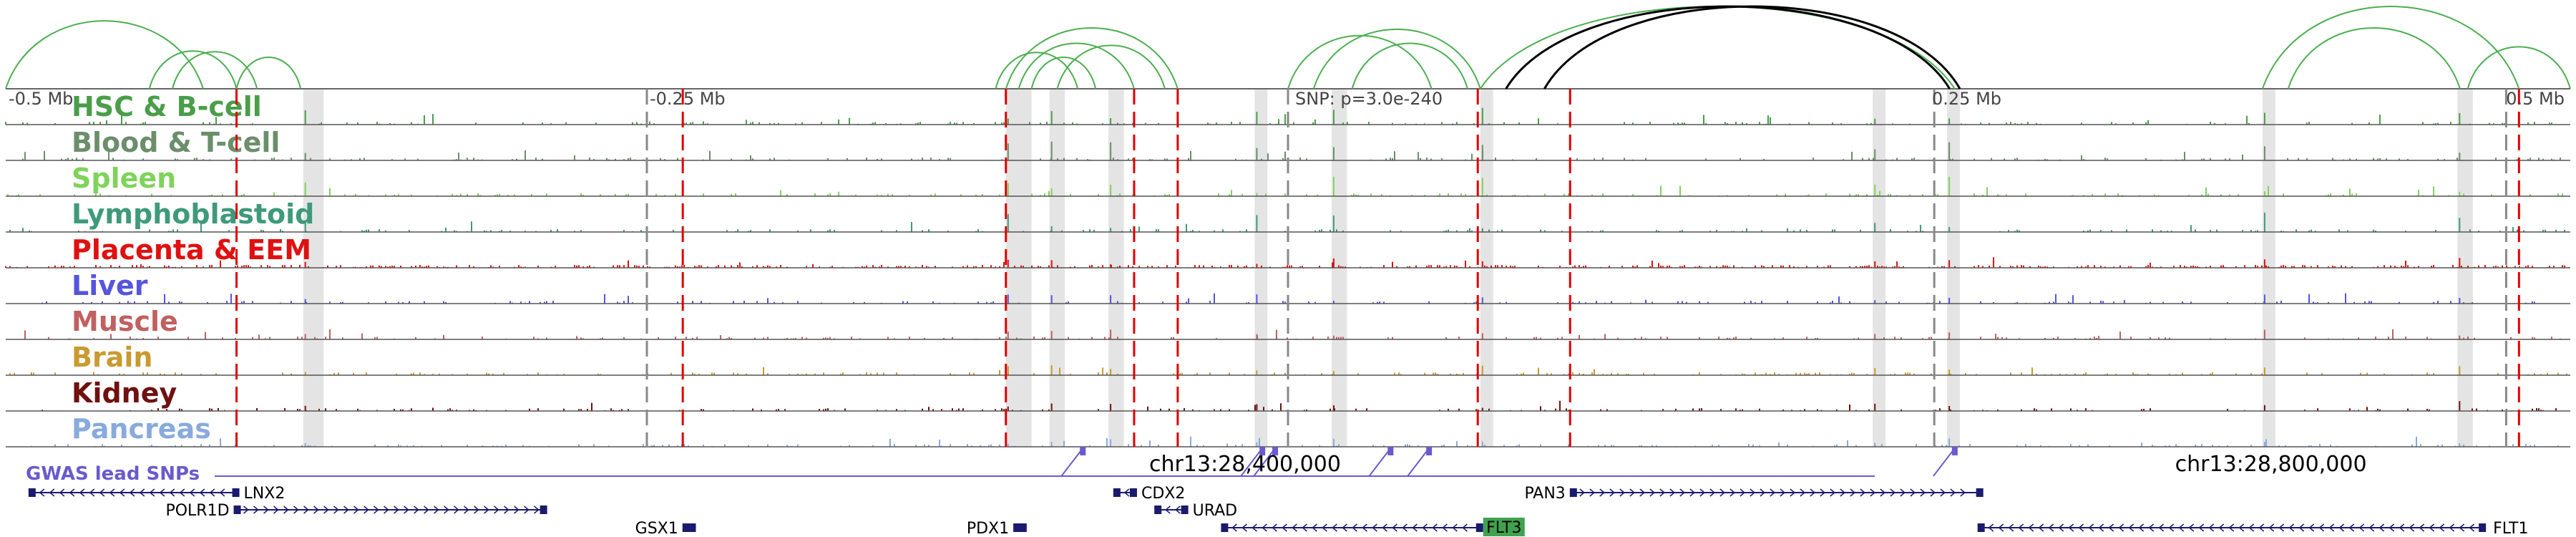  I want to click on track-label: Lymphoblastoid, so click(193, 214).